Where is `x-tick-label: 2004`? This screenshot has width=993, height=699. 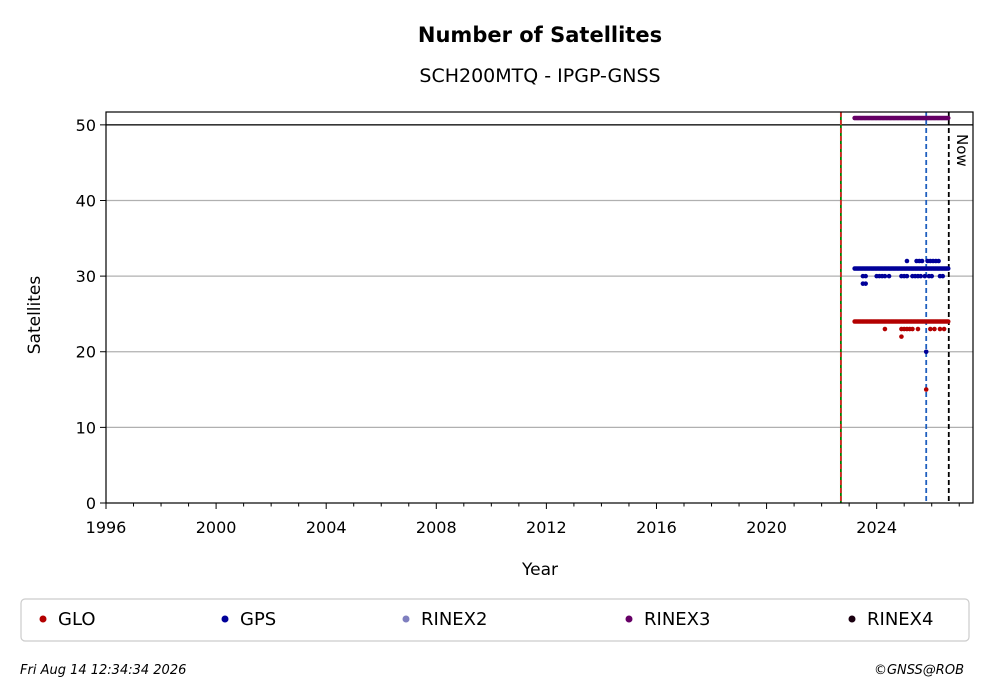 x-tick-label: 2004 is located at coordinates (326, 527).